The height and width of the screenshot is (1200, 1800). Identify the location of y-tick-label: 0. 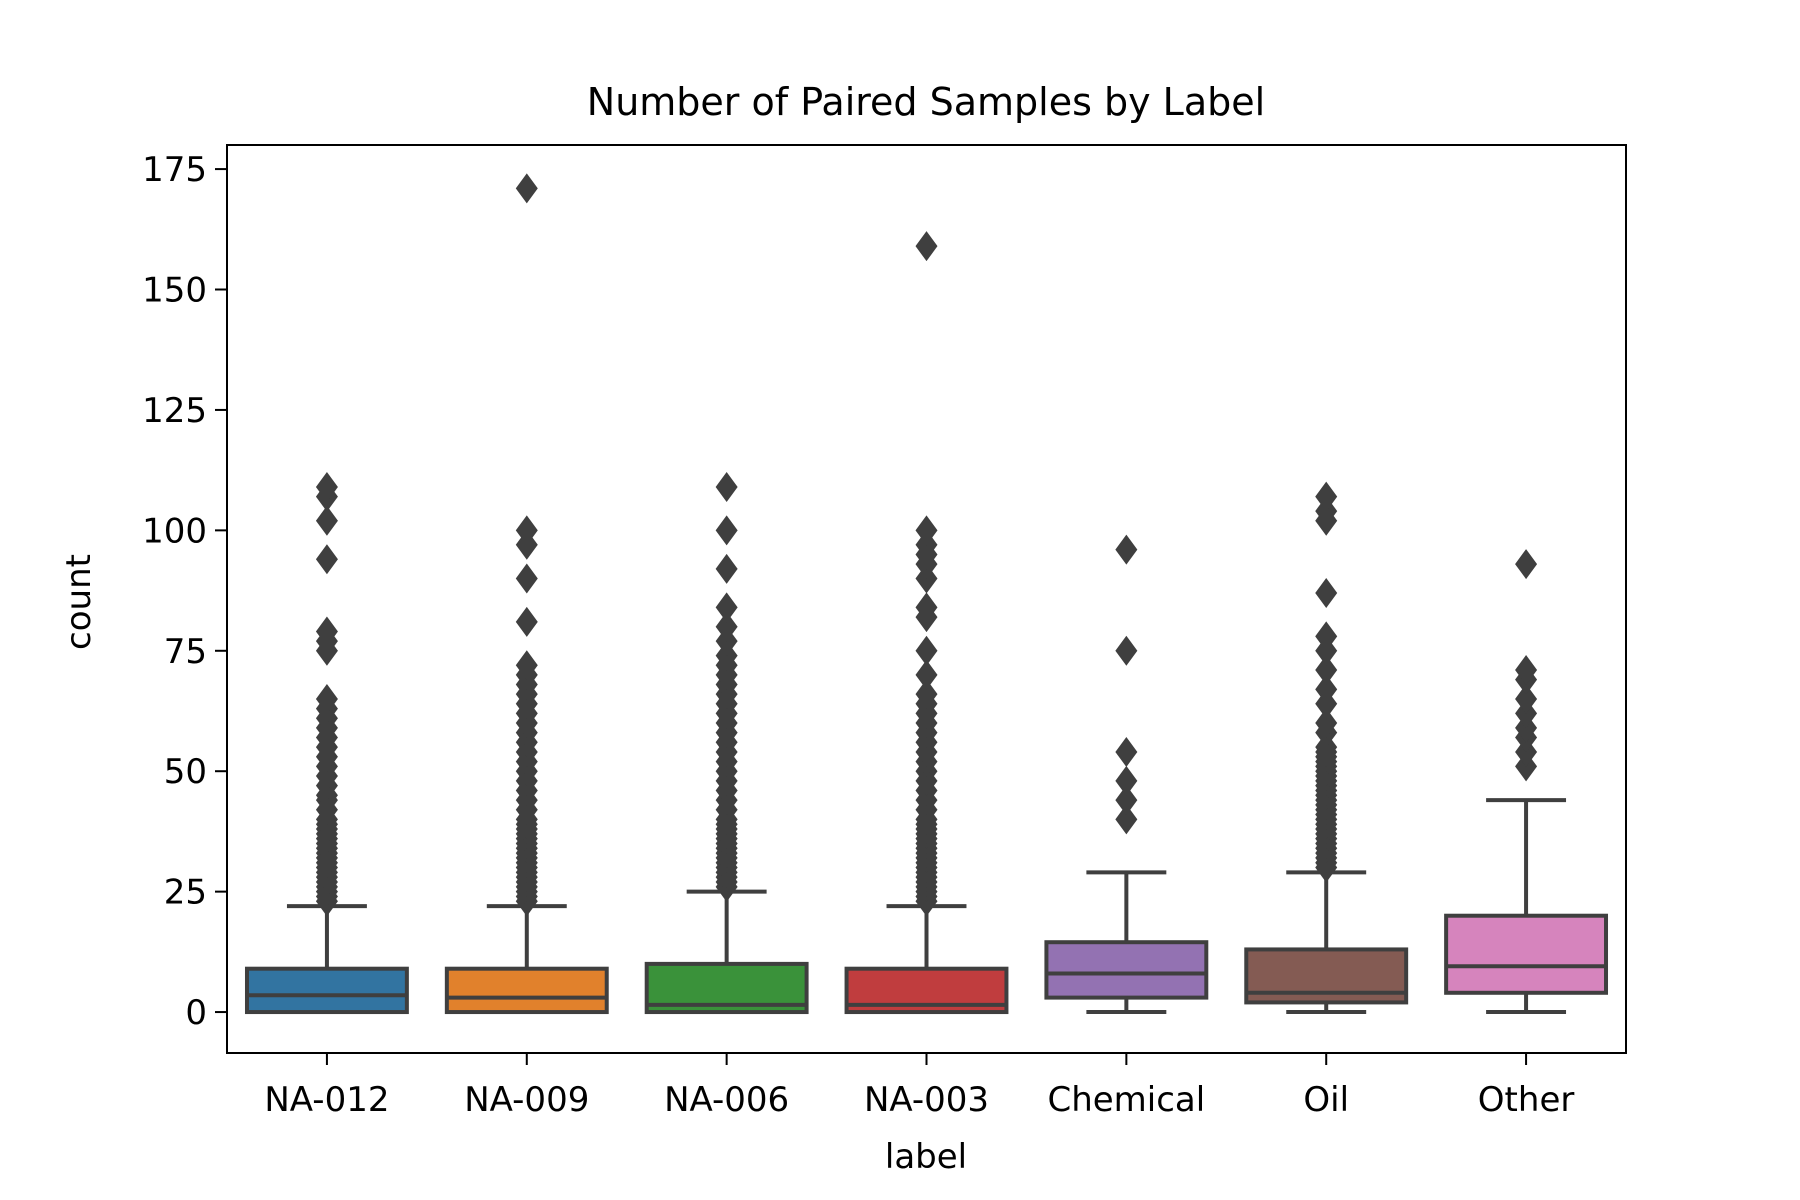
(196, 1013).